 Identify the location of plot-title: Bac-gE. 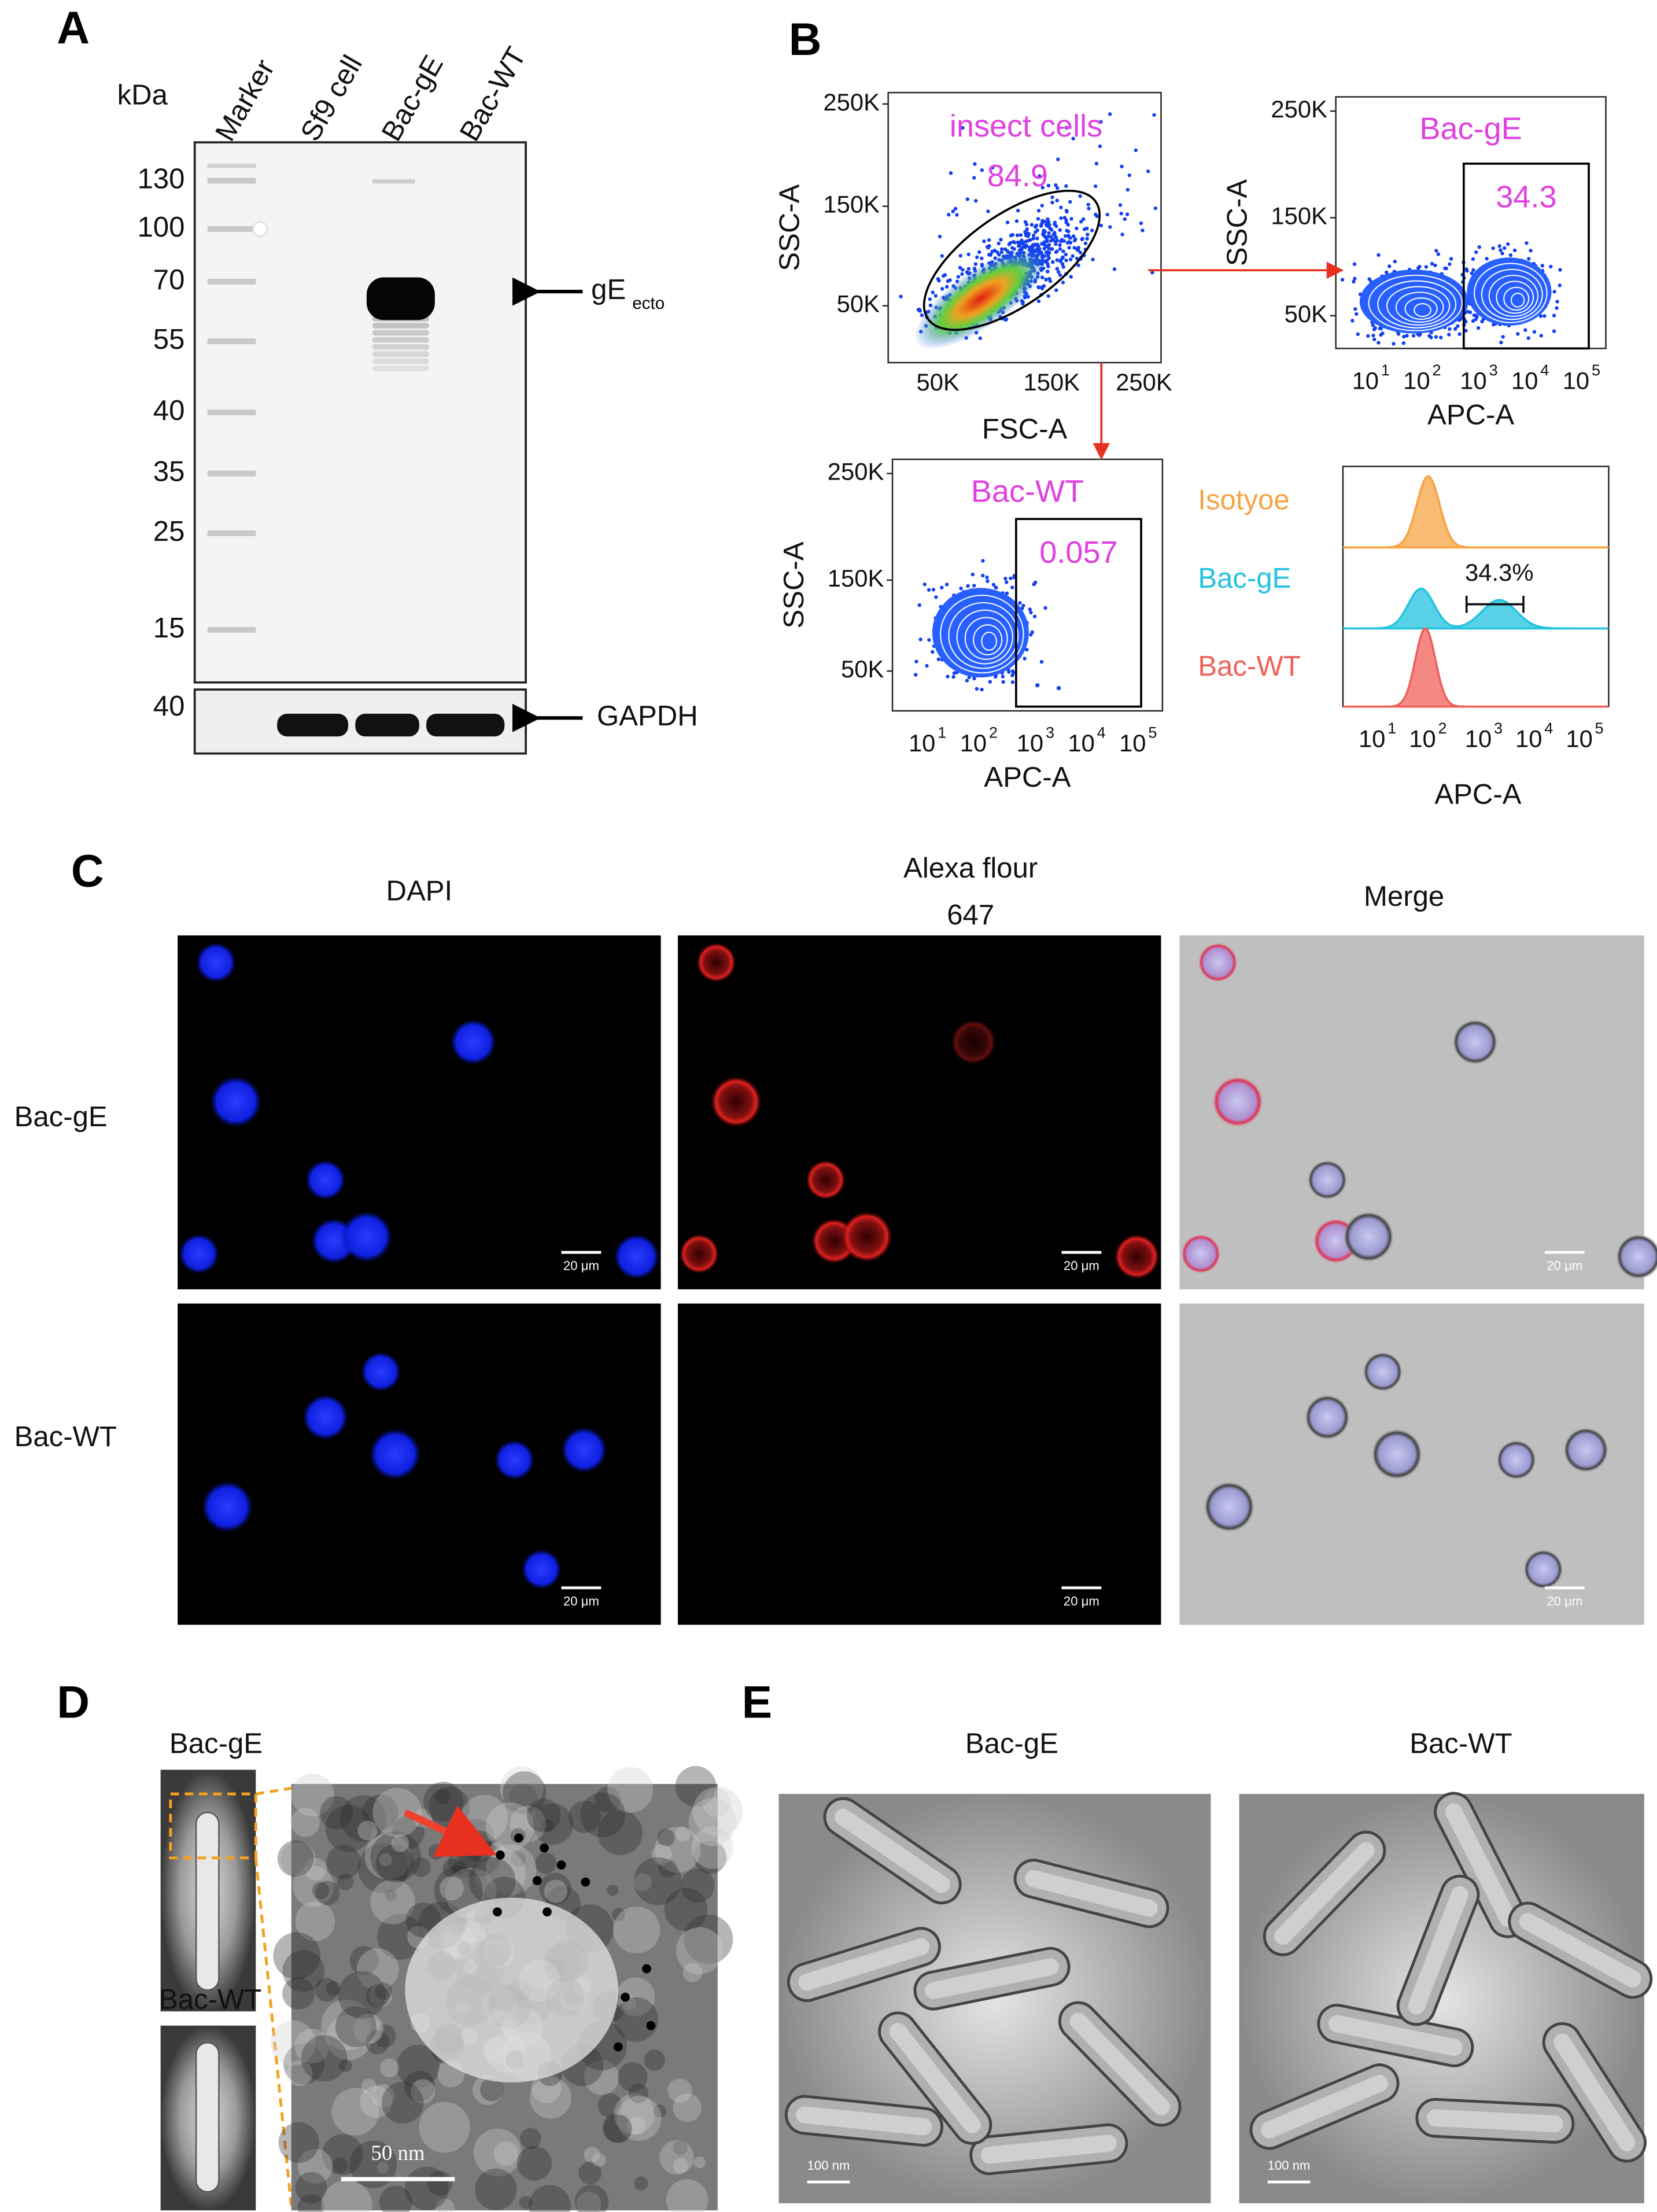
(1471, 129).